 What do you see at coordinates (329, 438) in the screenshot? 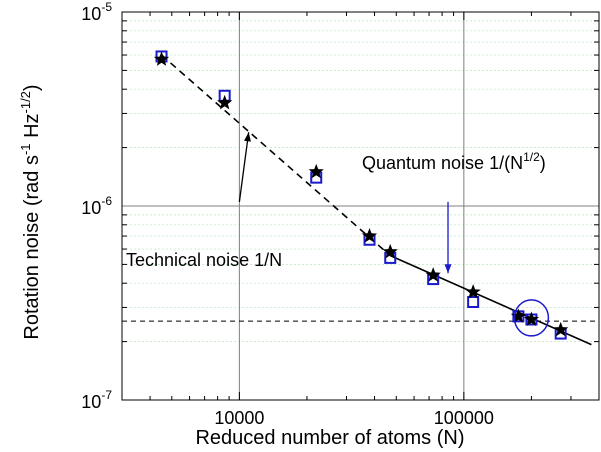
I see `x-axis-label: Reduced number of atoms (N)` at bounding box center [329, 438].